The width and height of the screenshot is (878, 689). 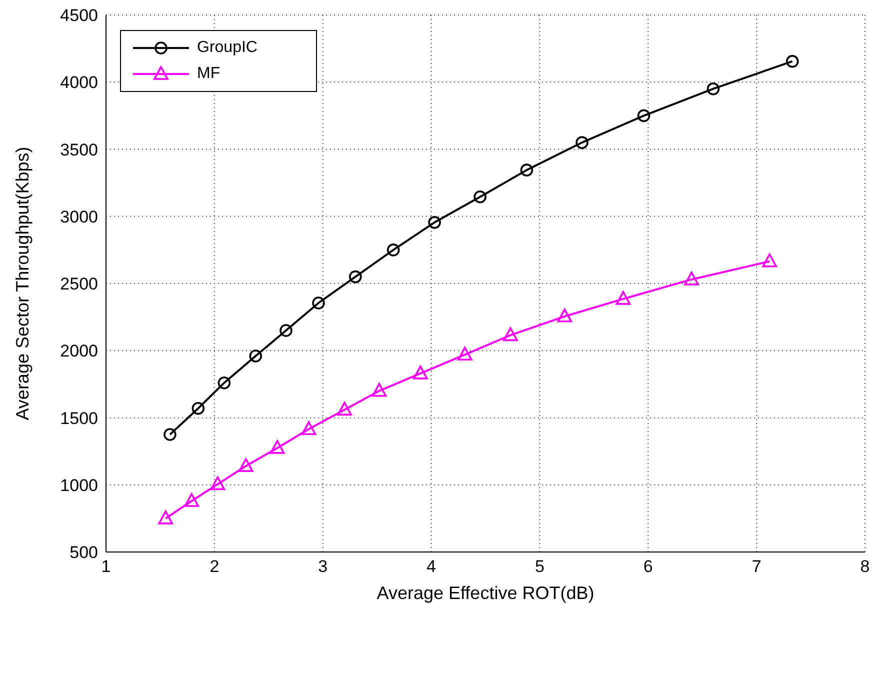 What do you see at coordinates (79, 82) in the screenshot?
I see `y-tick-label: 4000` at bounding box center [79, 82].